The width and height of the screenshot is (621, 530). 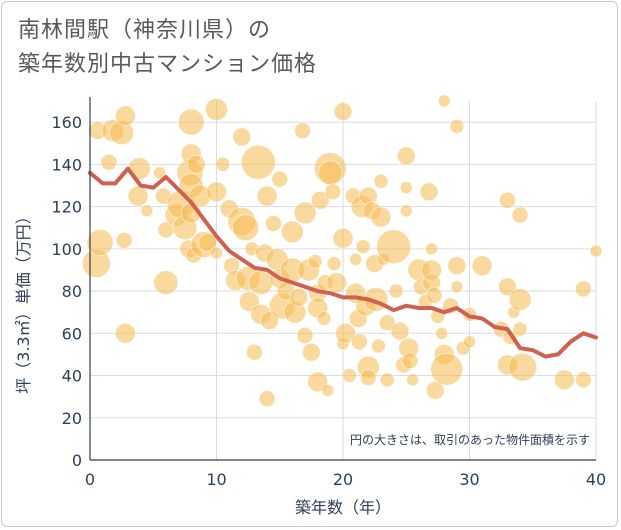 What do you see at coordinates (167, 48) in the screenshot?
I see `page-title: 南林間駅（神奈川県）の 築年数別中古マンション価格` at bounding box center [167, 48].